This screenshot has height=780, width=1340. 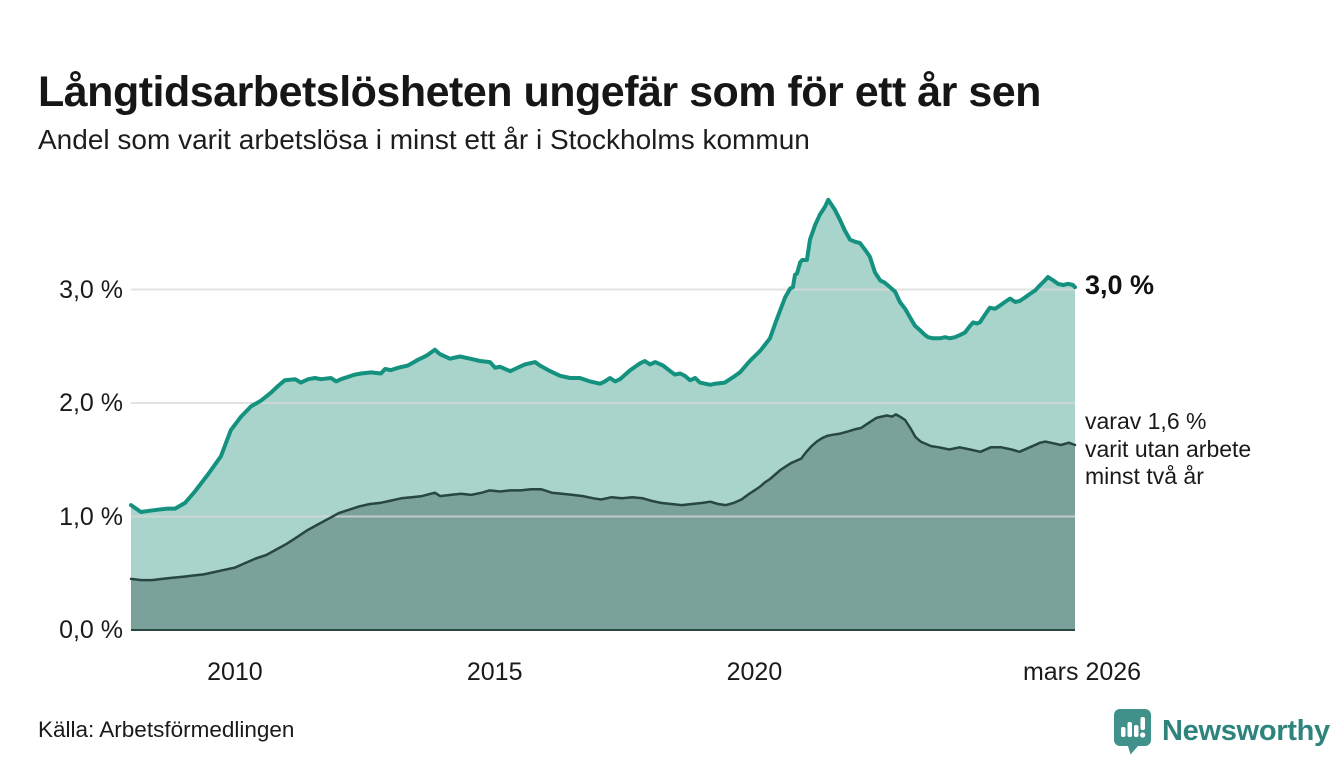 I want to click on x-axis-tick-label: 2010, so click(x=235, y=672).